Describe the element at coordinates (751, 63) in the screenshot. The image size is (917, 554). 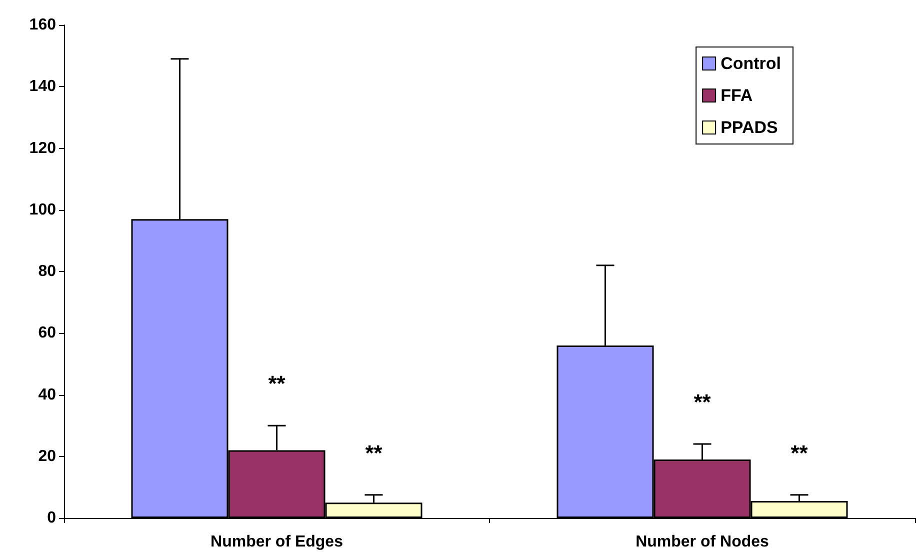
I see `legend-label: Control` at that location.